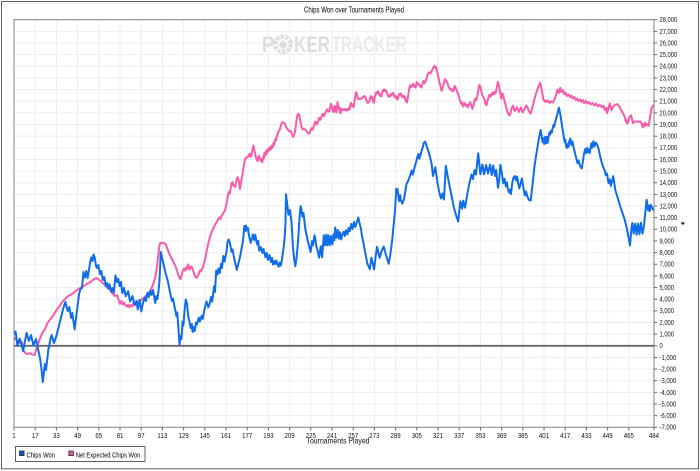  Describe the element at coordinates (438, 435) in the screenshot. I see `svg-text: 321` at that location.